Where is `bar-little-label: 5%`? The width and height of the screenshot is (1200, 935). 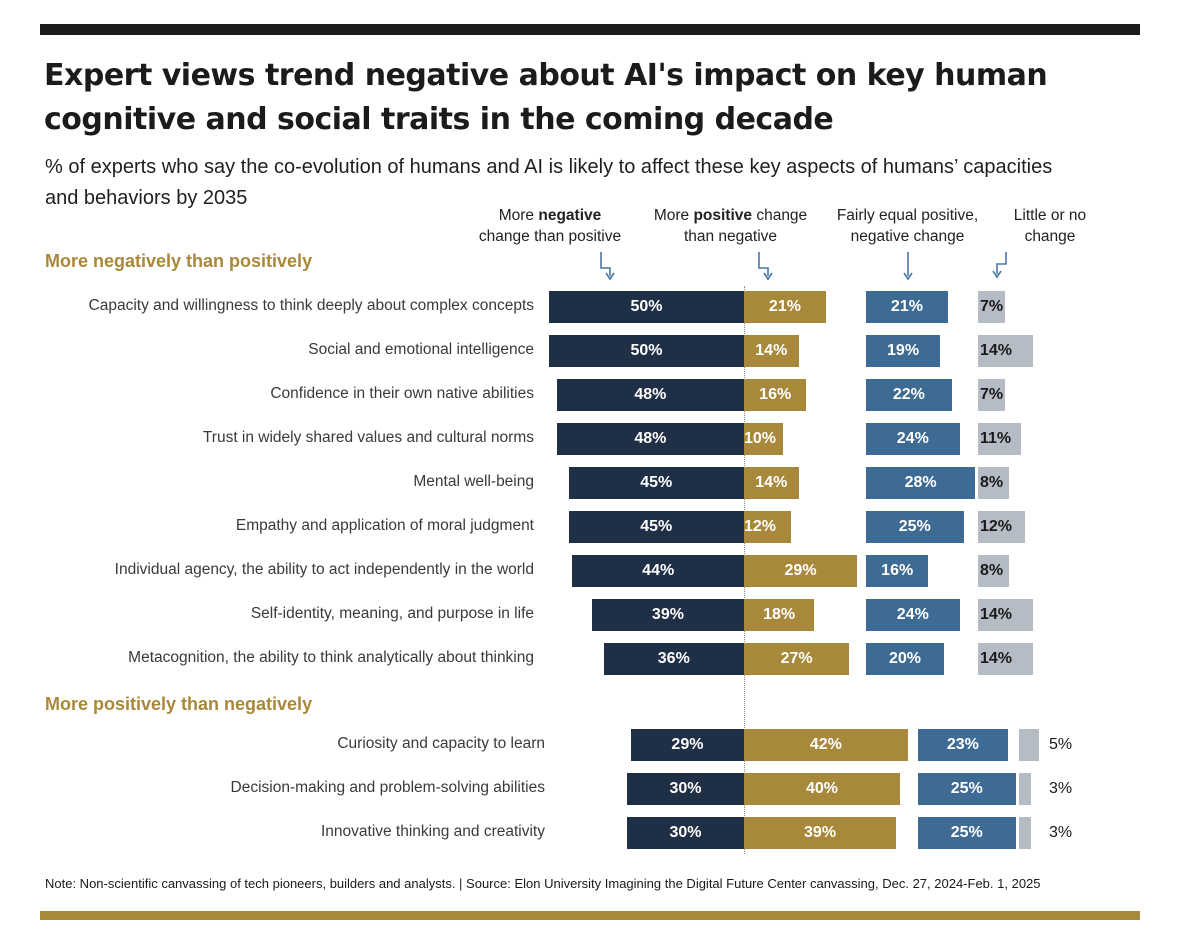 bar-little-label: 5% is located at coordinates (1061, 744).